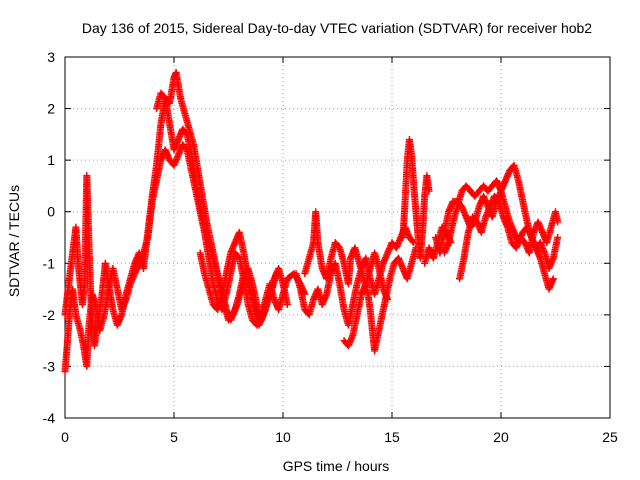  What do you see at coordinates (49, 315) in the screenshot?
I see `y-tick-label: -2` at bounding box center [49, 315].